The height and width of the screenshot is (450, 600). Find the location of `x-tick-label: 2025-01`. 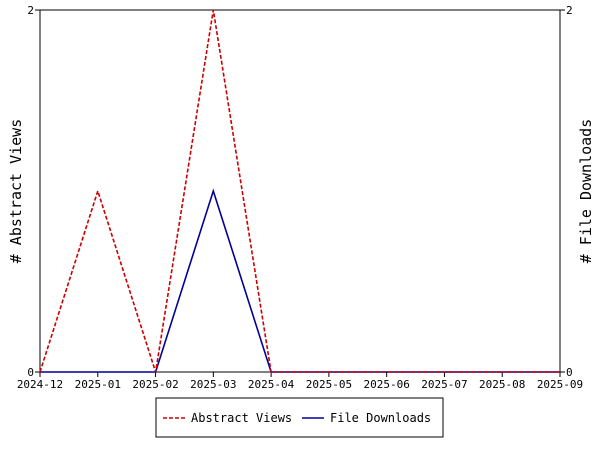

x-tick-label: 2025-01 is located at coordinates (98, 384).